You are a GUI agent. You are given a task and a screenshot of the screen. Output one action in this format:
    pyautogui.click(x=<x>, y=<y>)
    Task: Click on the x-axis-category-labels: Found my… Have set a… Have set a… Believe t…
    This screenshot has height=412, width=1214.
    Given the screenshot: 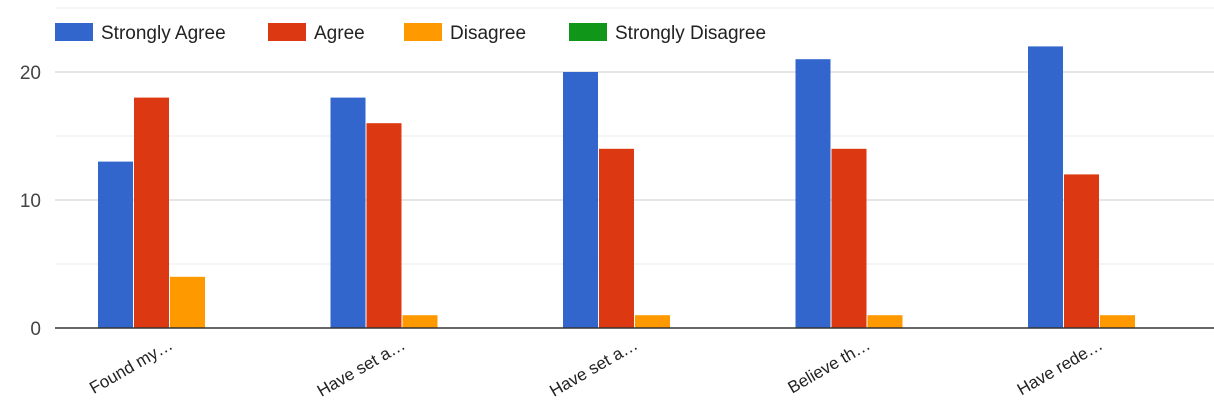 What is the action you would take?
    pyautogui.click(x=596, y=368)
    